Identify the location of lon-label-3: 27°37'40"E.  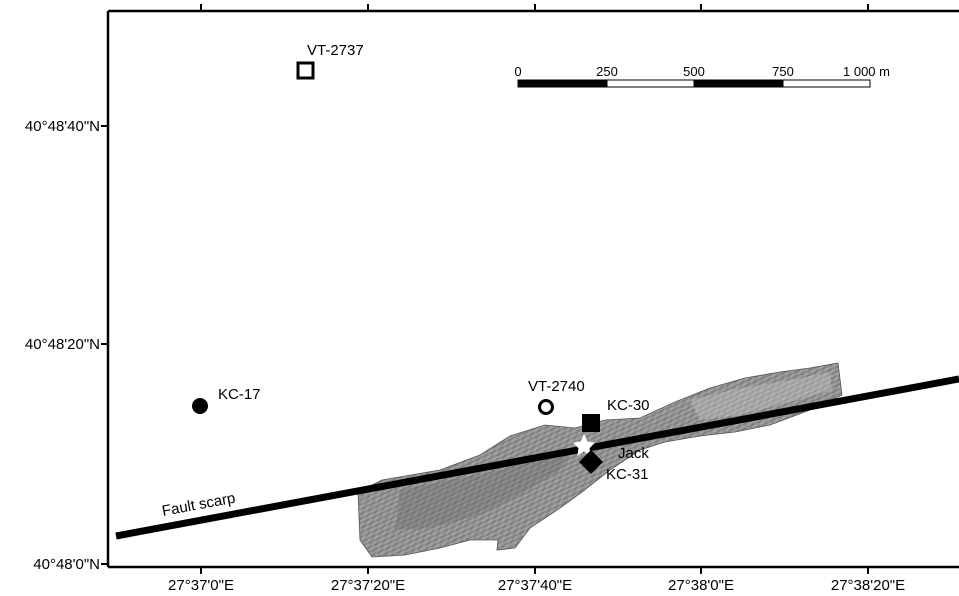
(535, 585).